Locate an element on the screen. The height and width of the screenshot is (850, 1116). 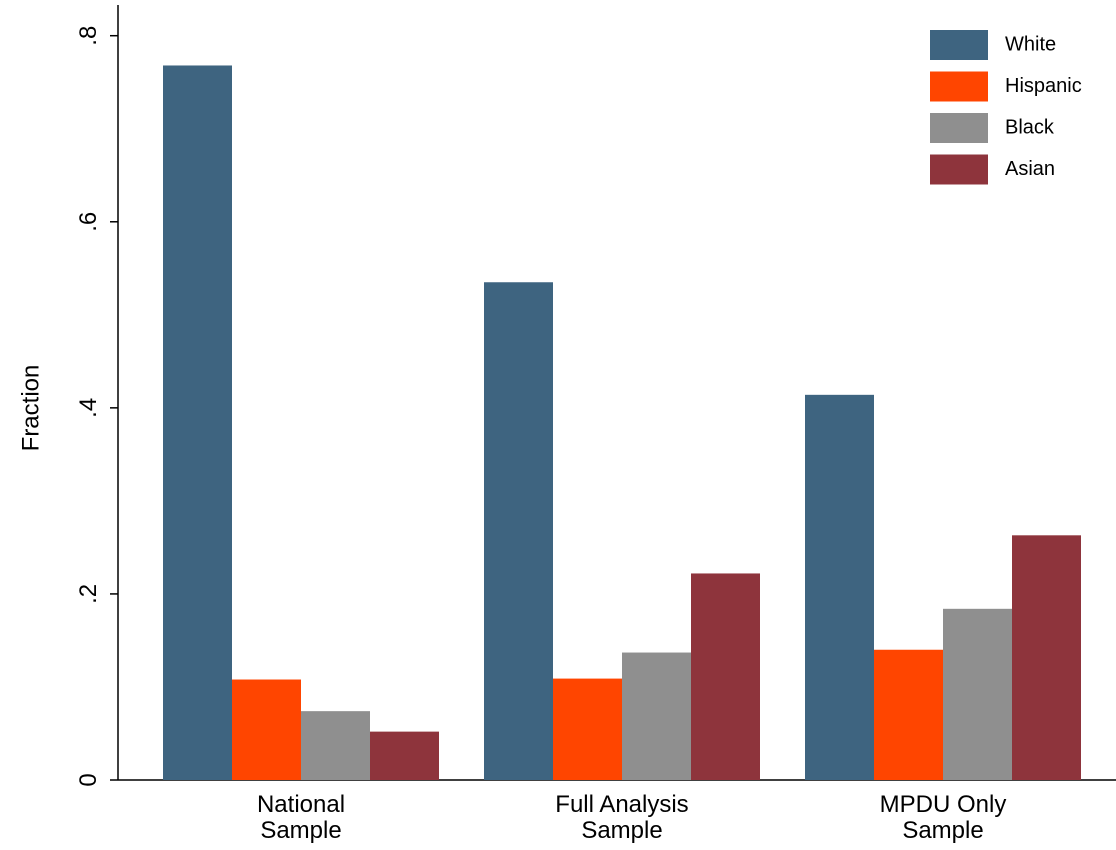
x-tick-label: National Sample is located at coordinates (301, 817).